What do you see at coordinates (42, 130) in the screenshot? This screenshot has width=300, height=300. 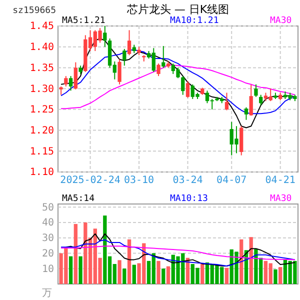 I see `y-tick-label: 1.20` at bounding box center [42, 130].